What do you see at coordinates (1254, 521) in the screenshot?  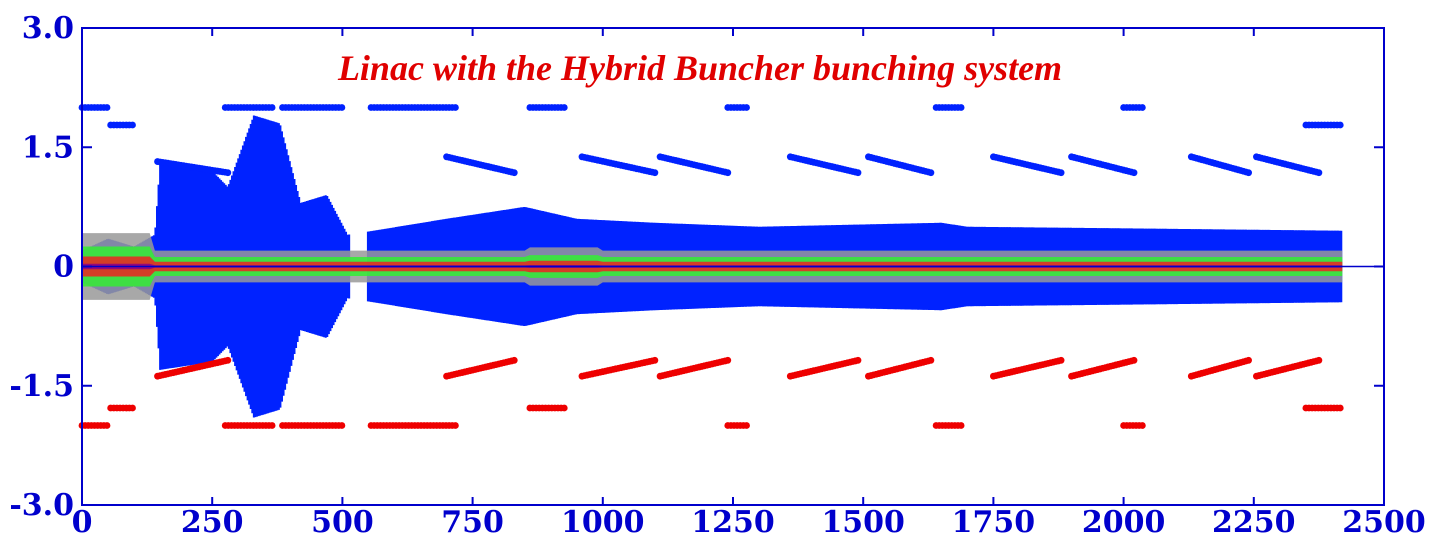 I see `x-tick-label: 2250` at bounding box center [1254, 521].